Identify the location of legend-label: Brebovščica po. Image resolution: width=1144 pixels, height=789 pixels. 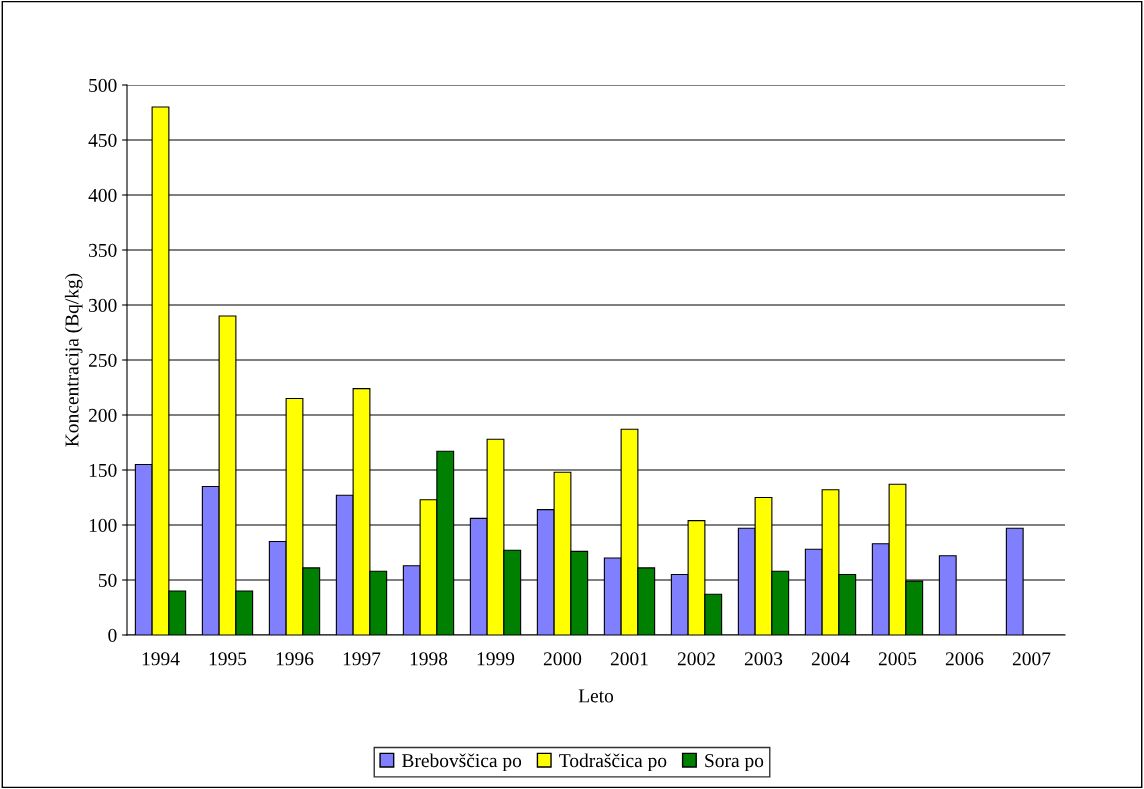
(462, 762).